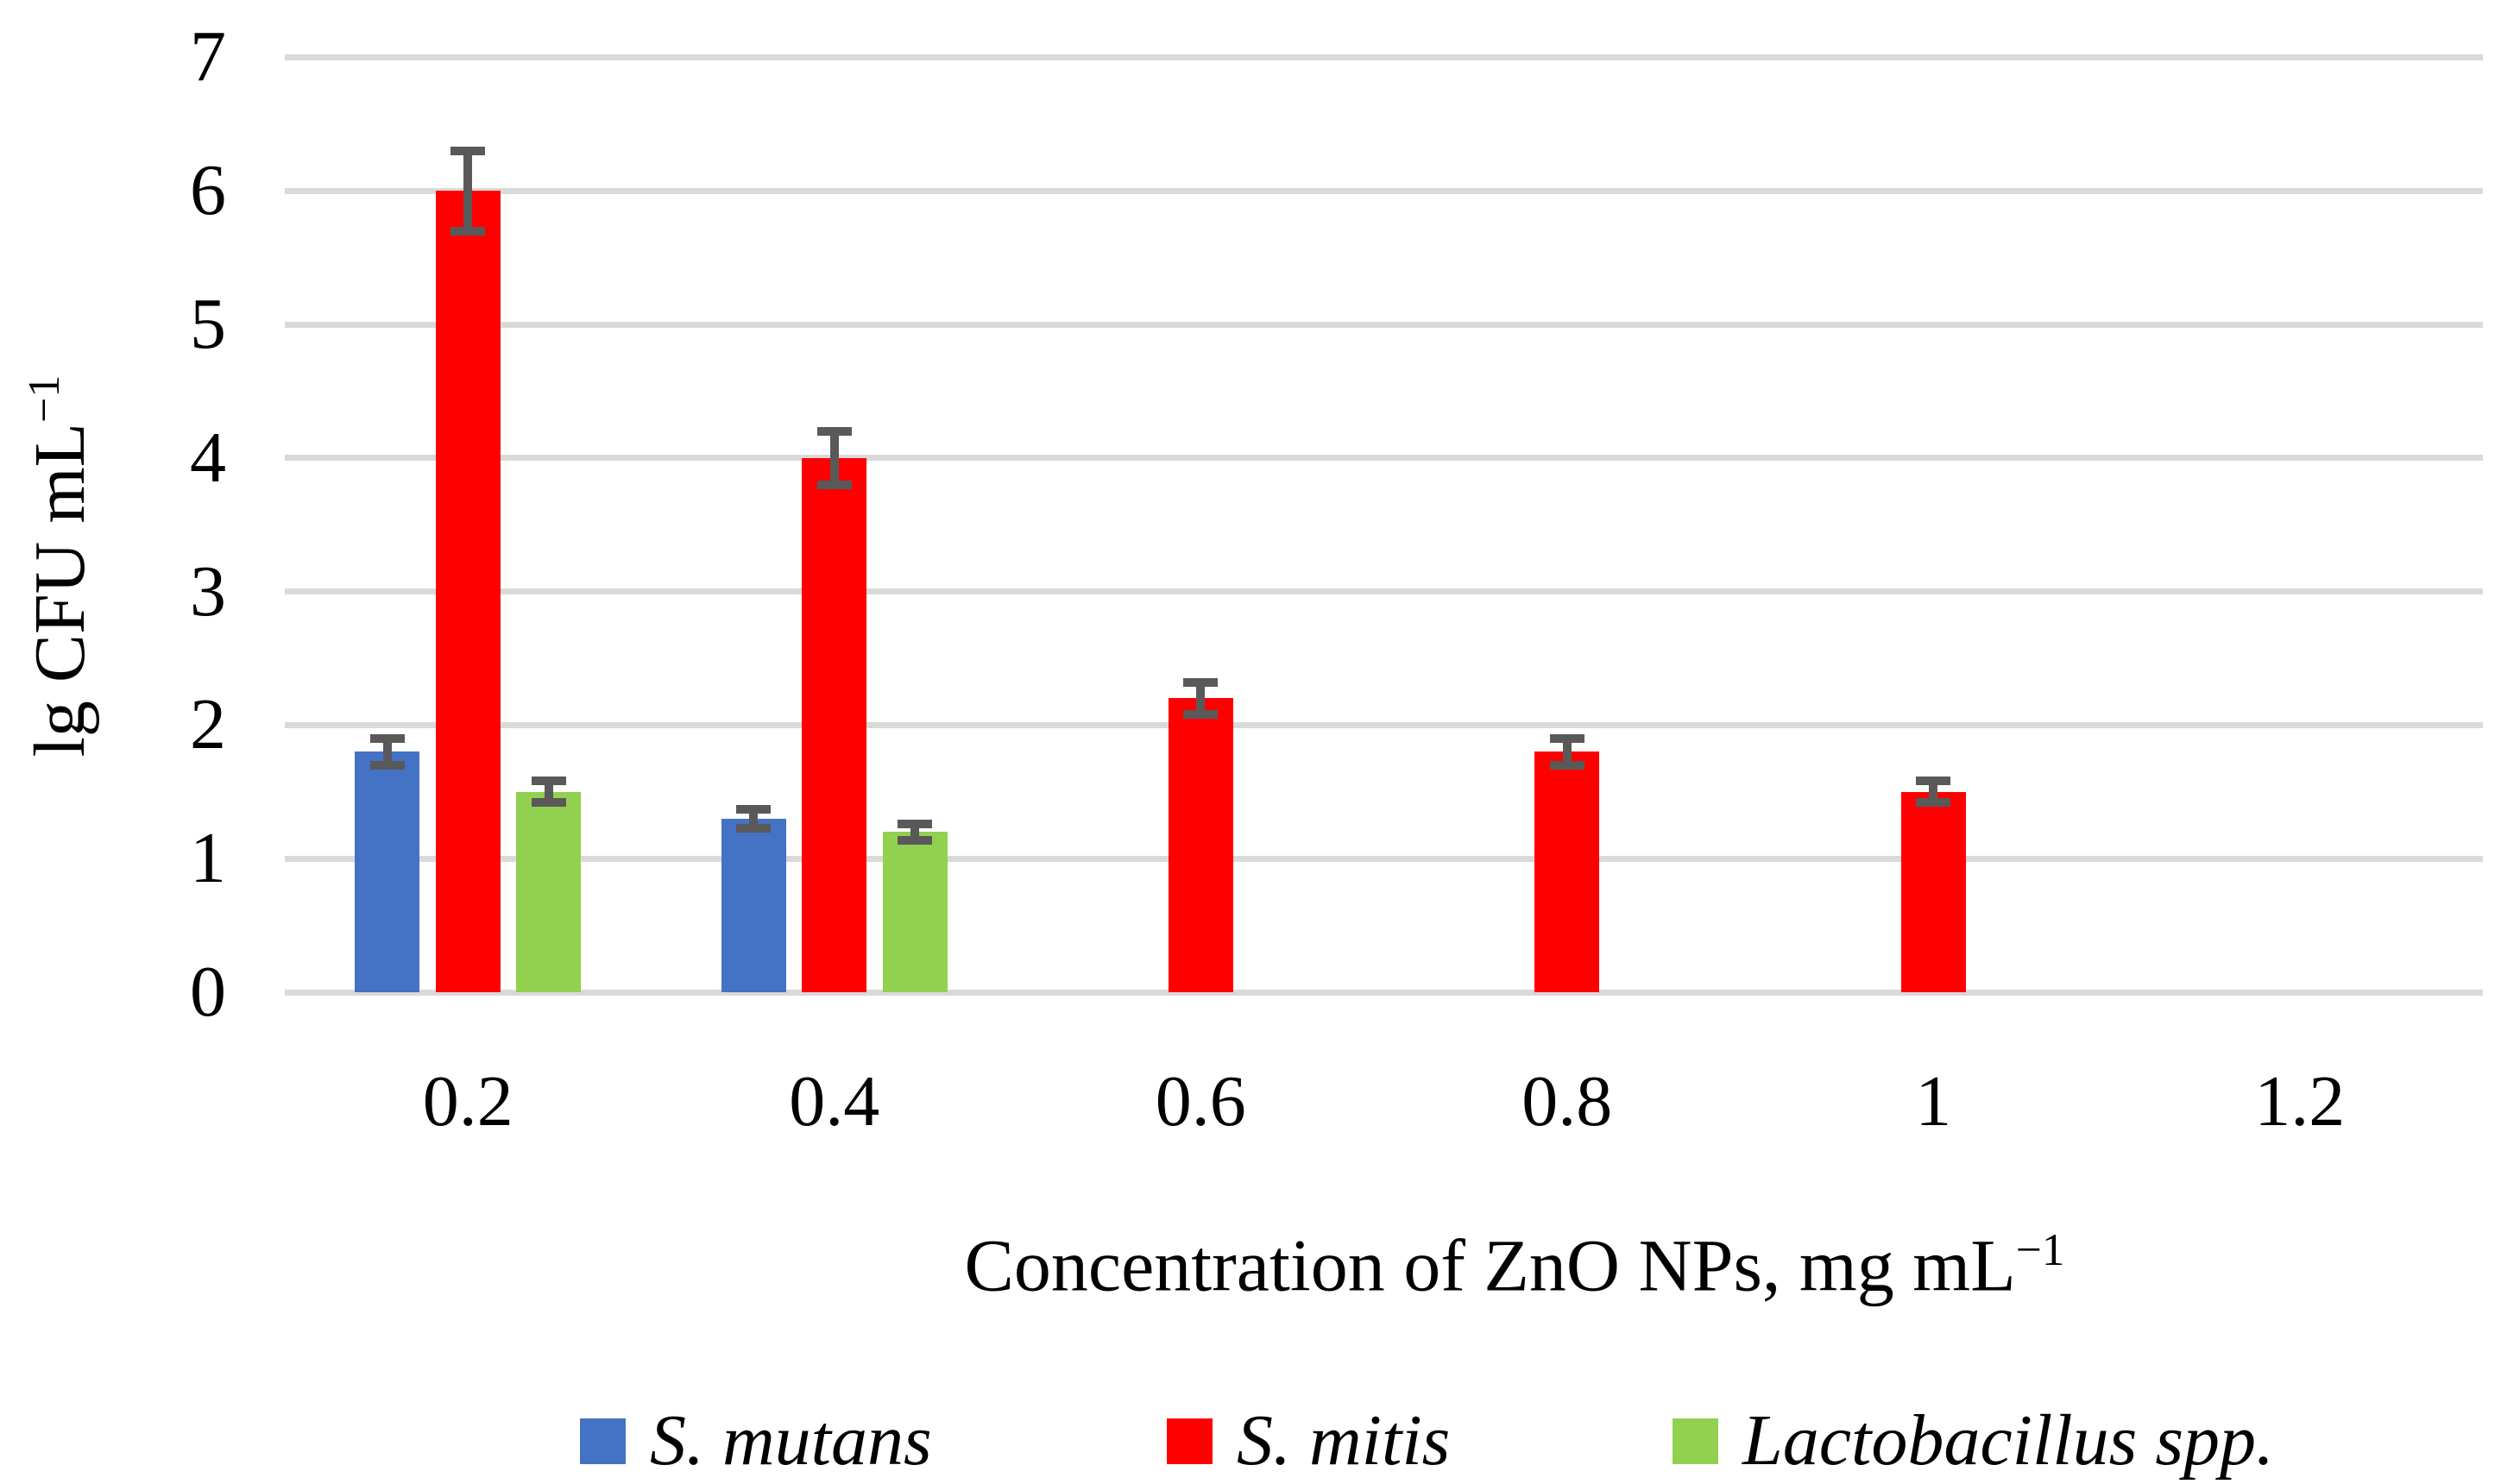 Image resolution: width=2520 pixels, height=1484 pixels. Describe the element at coordinates (208, 858) in the screenshot. I see `y-tick-label: 1` at that location.